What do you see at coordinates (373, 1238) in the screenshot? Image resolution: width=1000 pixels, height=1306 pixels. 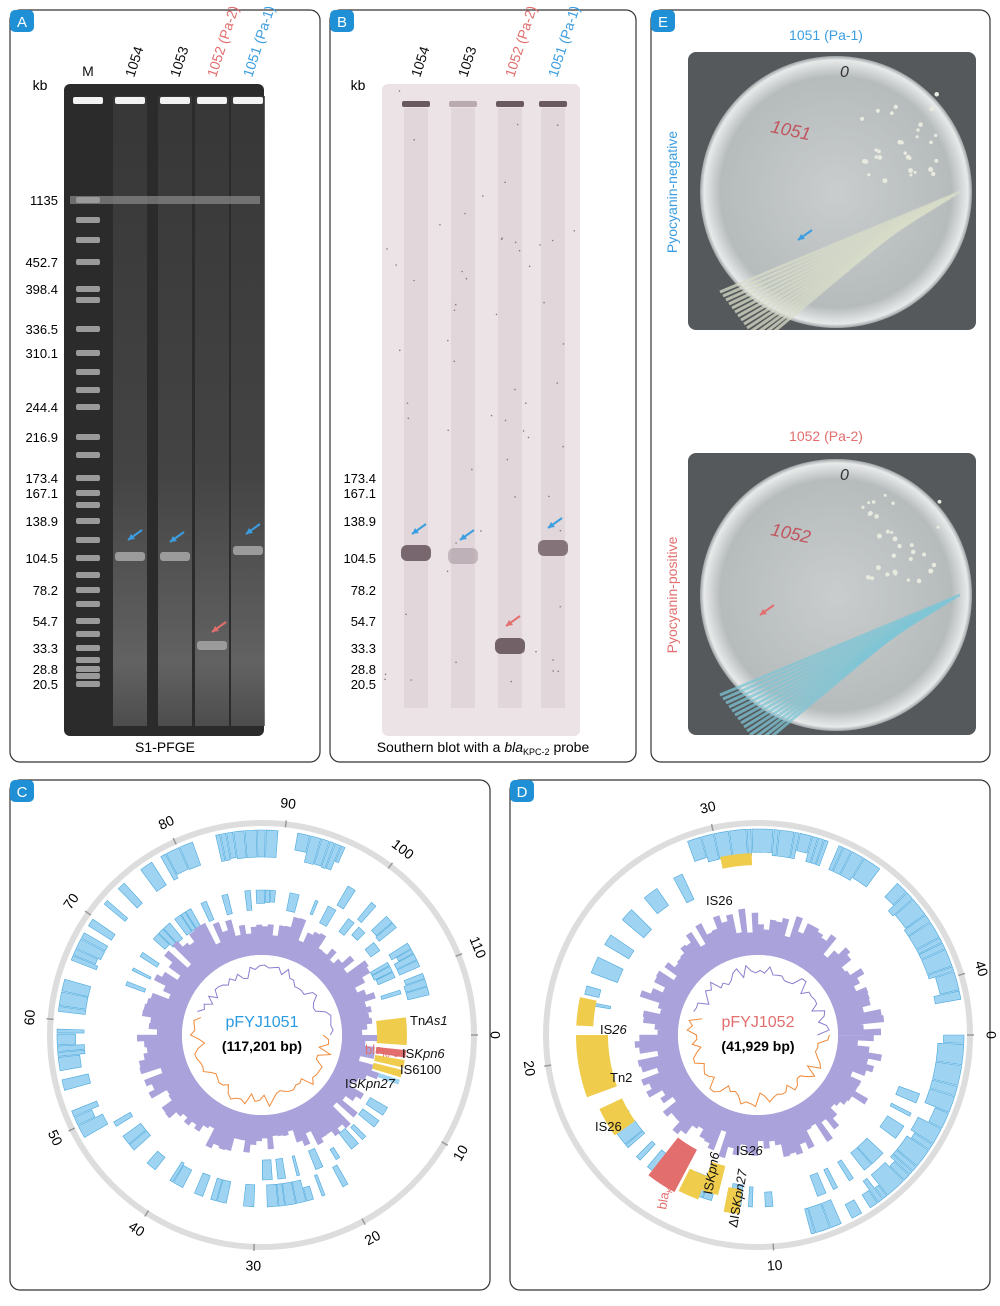 I see `tick-label: 20` at bounding box center [373, 1238].